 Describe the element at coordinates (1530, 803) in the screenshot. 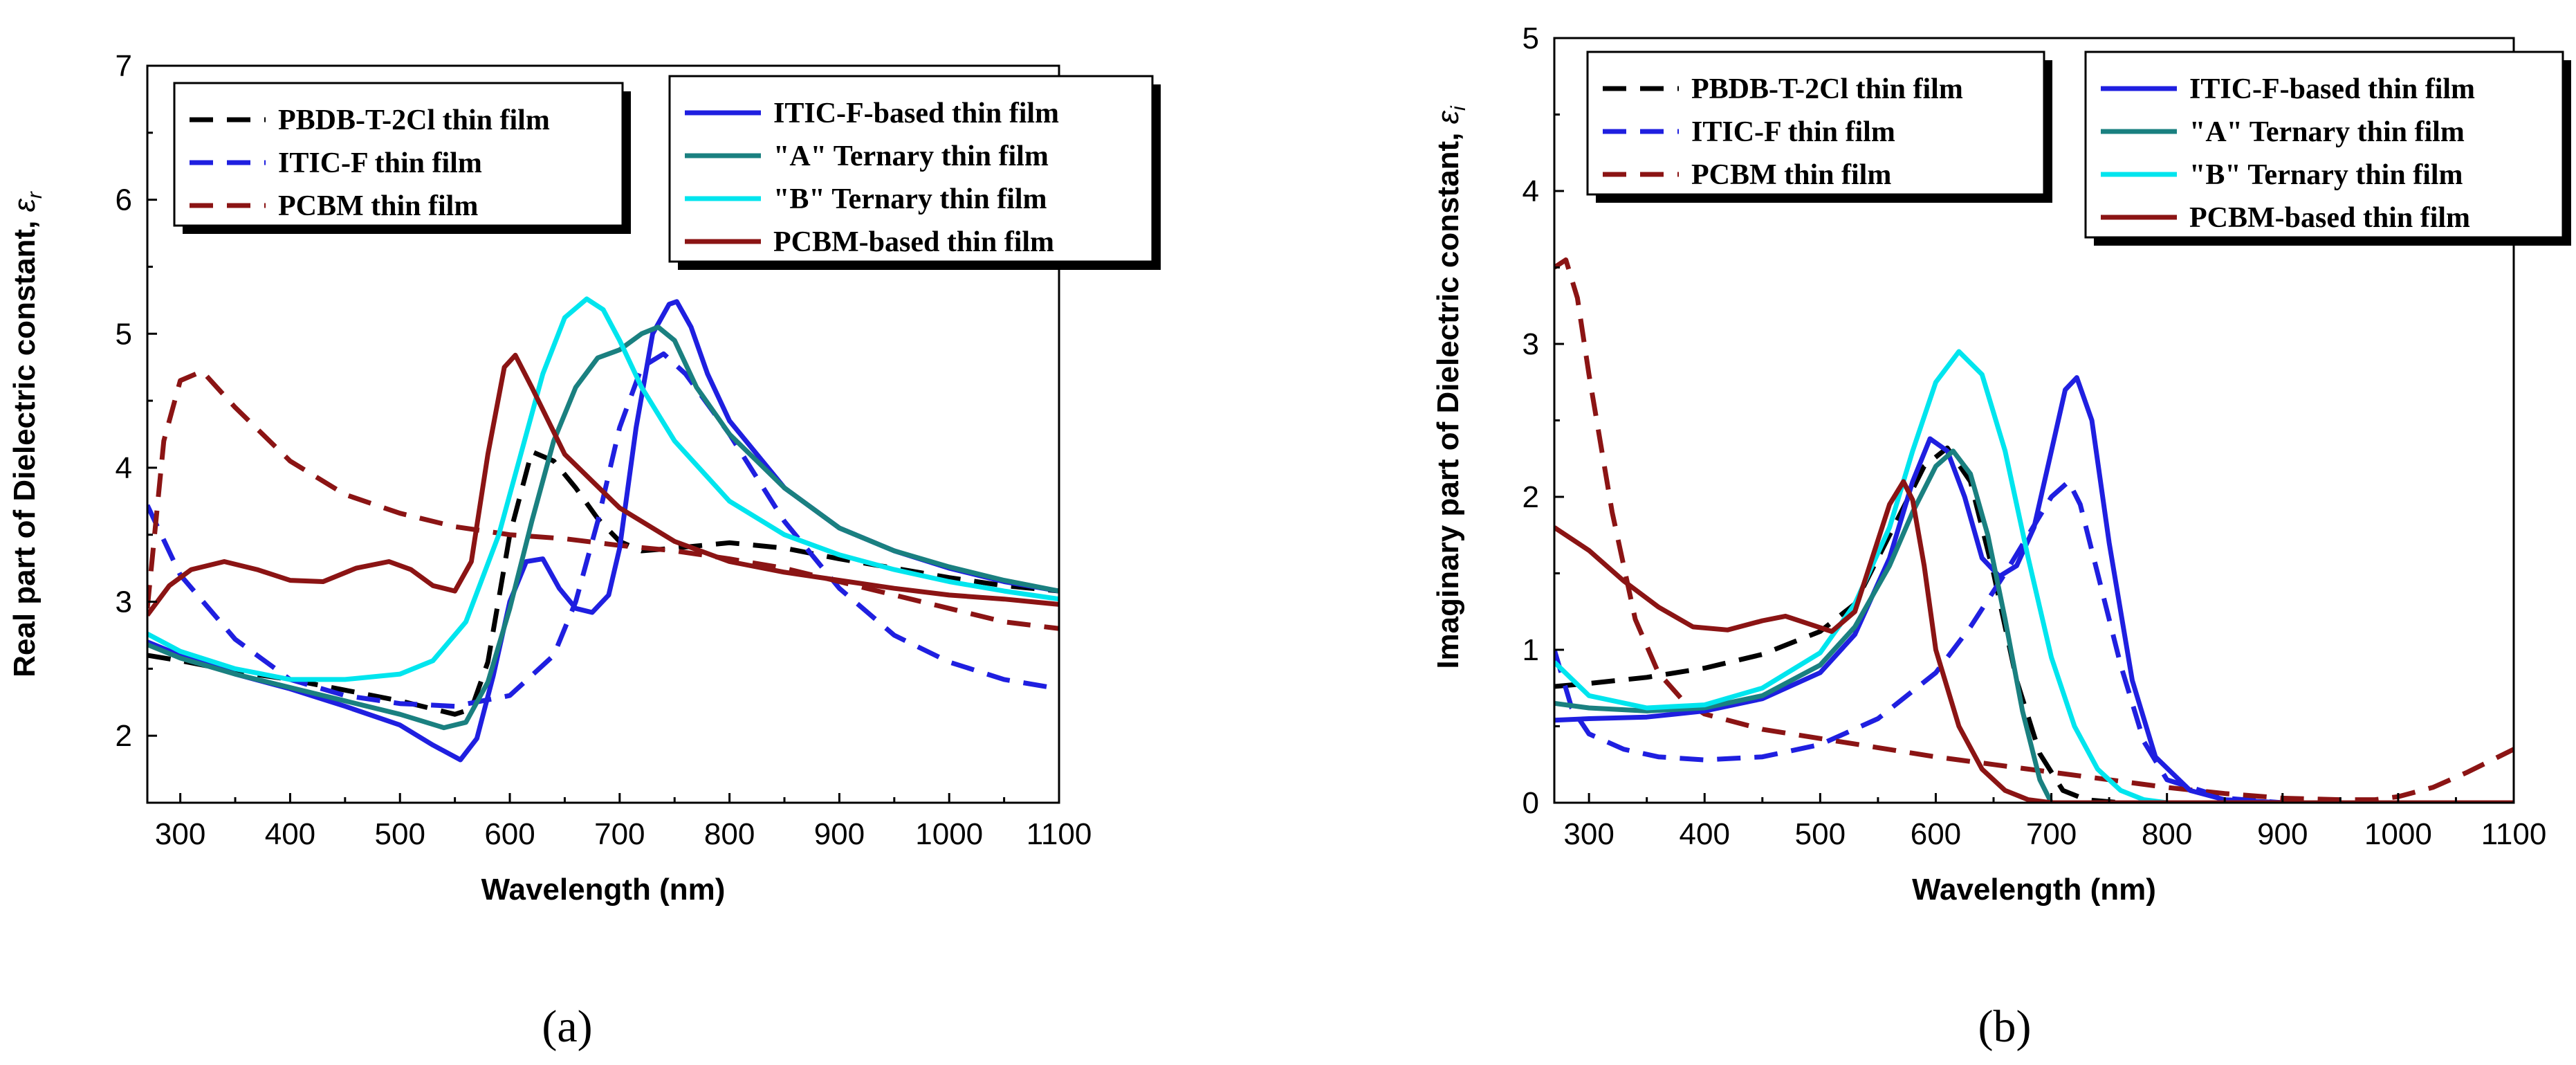

I see `y-tick-label: 0` at that location.